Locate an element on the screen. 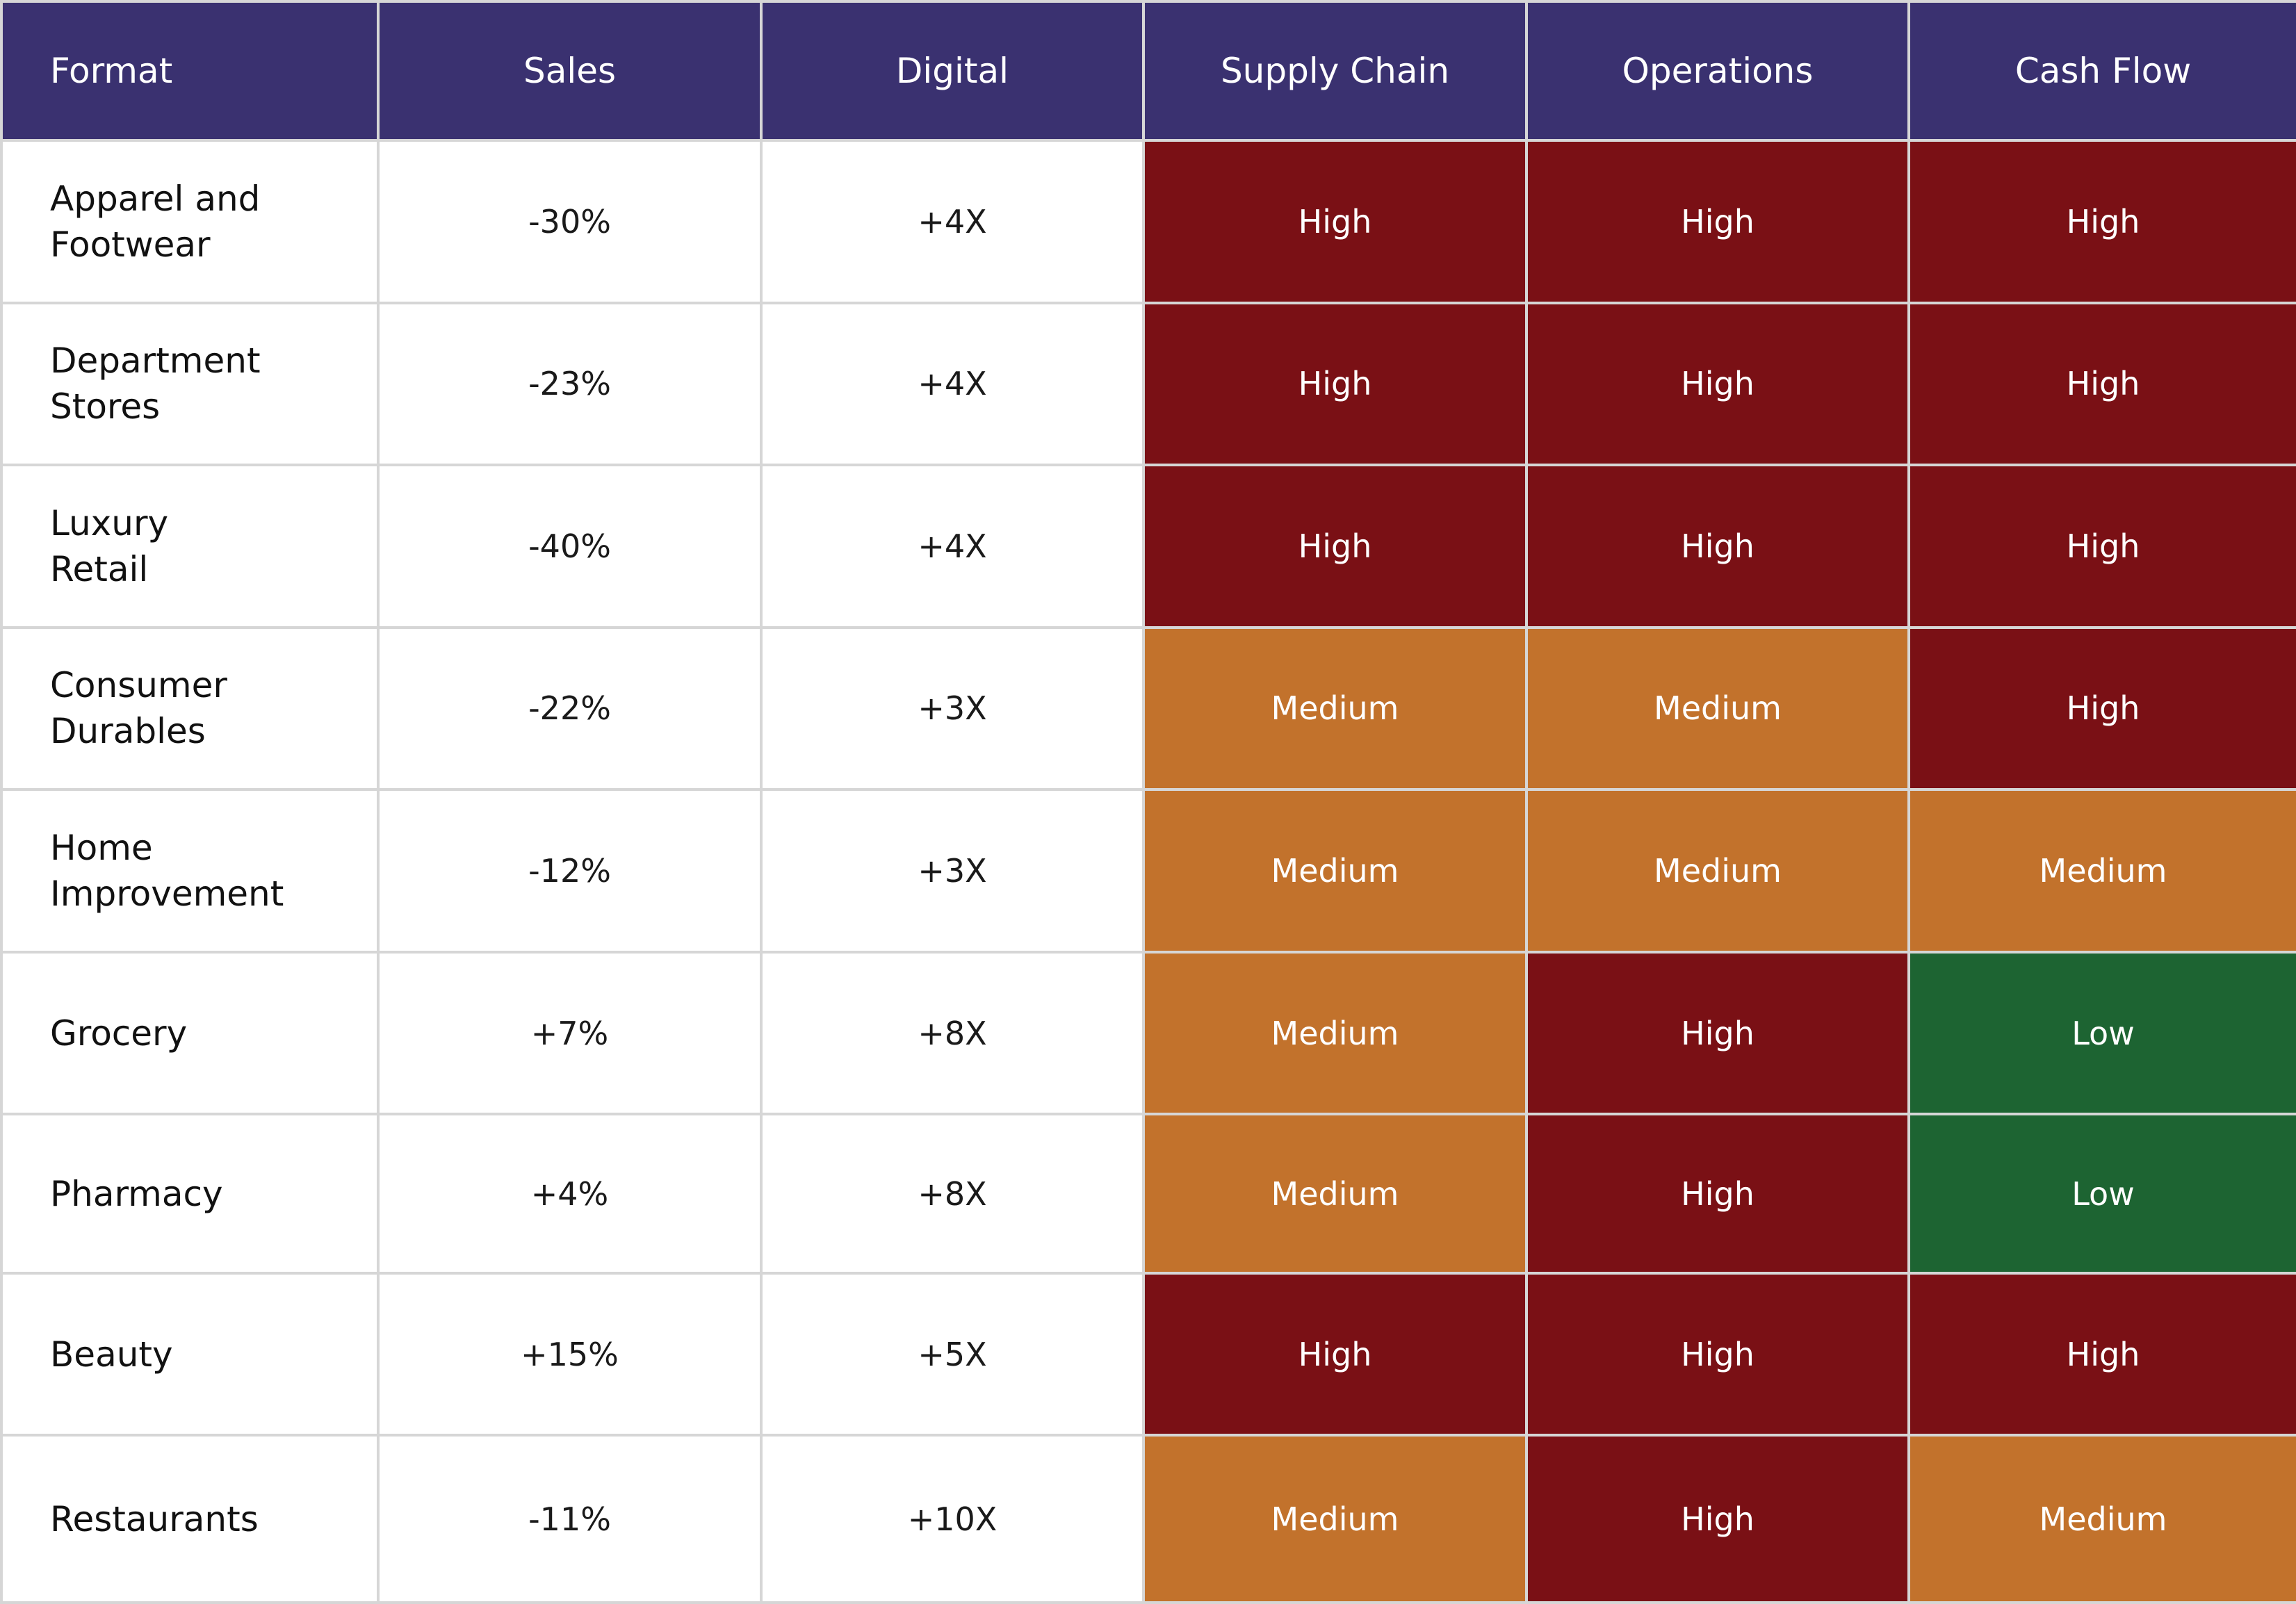 The height and width of the screenshot is (1604, 2296). table-row: Restaurants -11% +10X Medium High Medium is located at coordinates (1148, 1519).